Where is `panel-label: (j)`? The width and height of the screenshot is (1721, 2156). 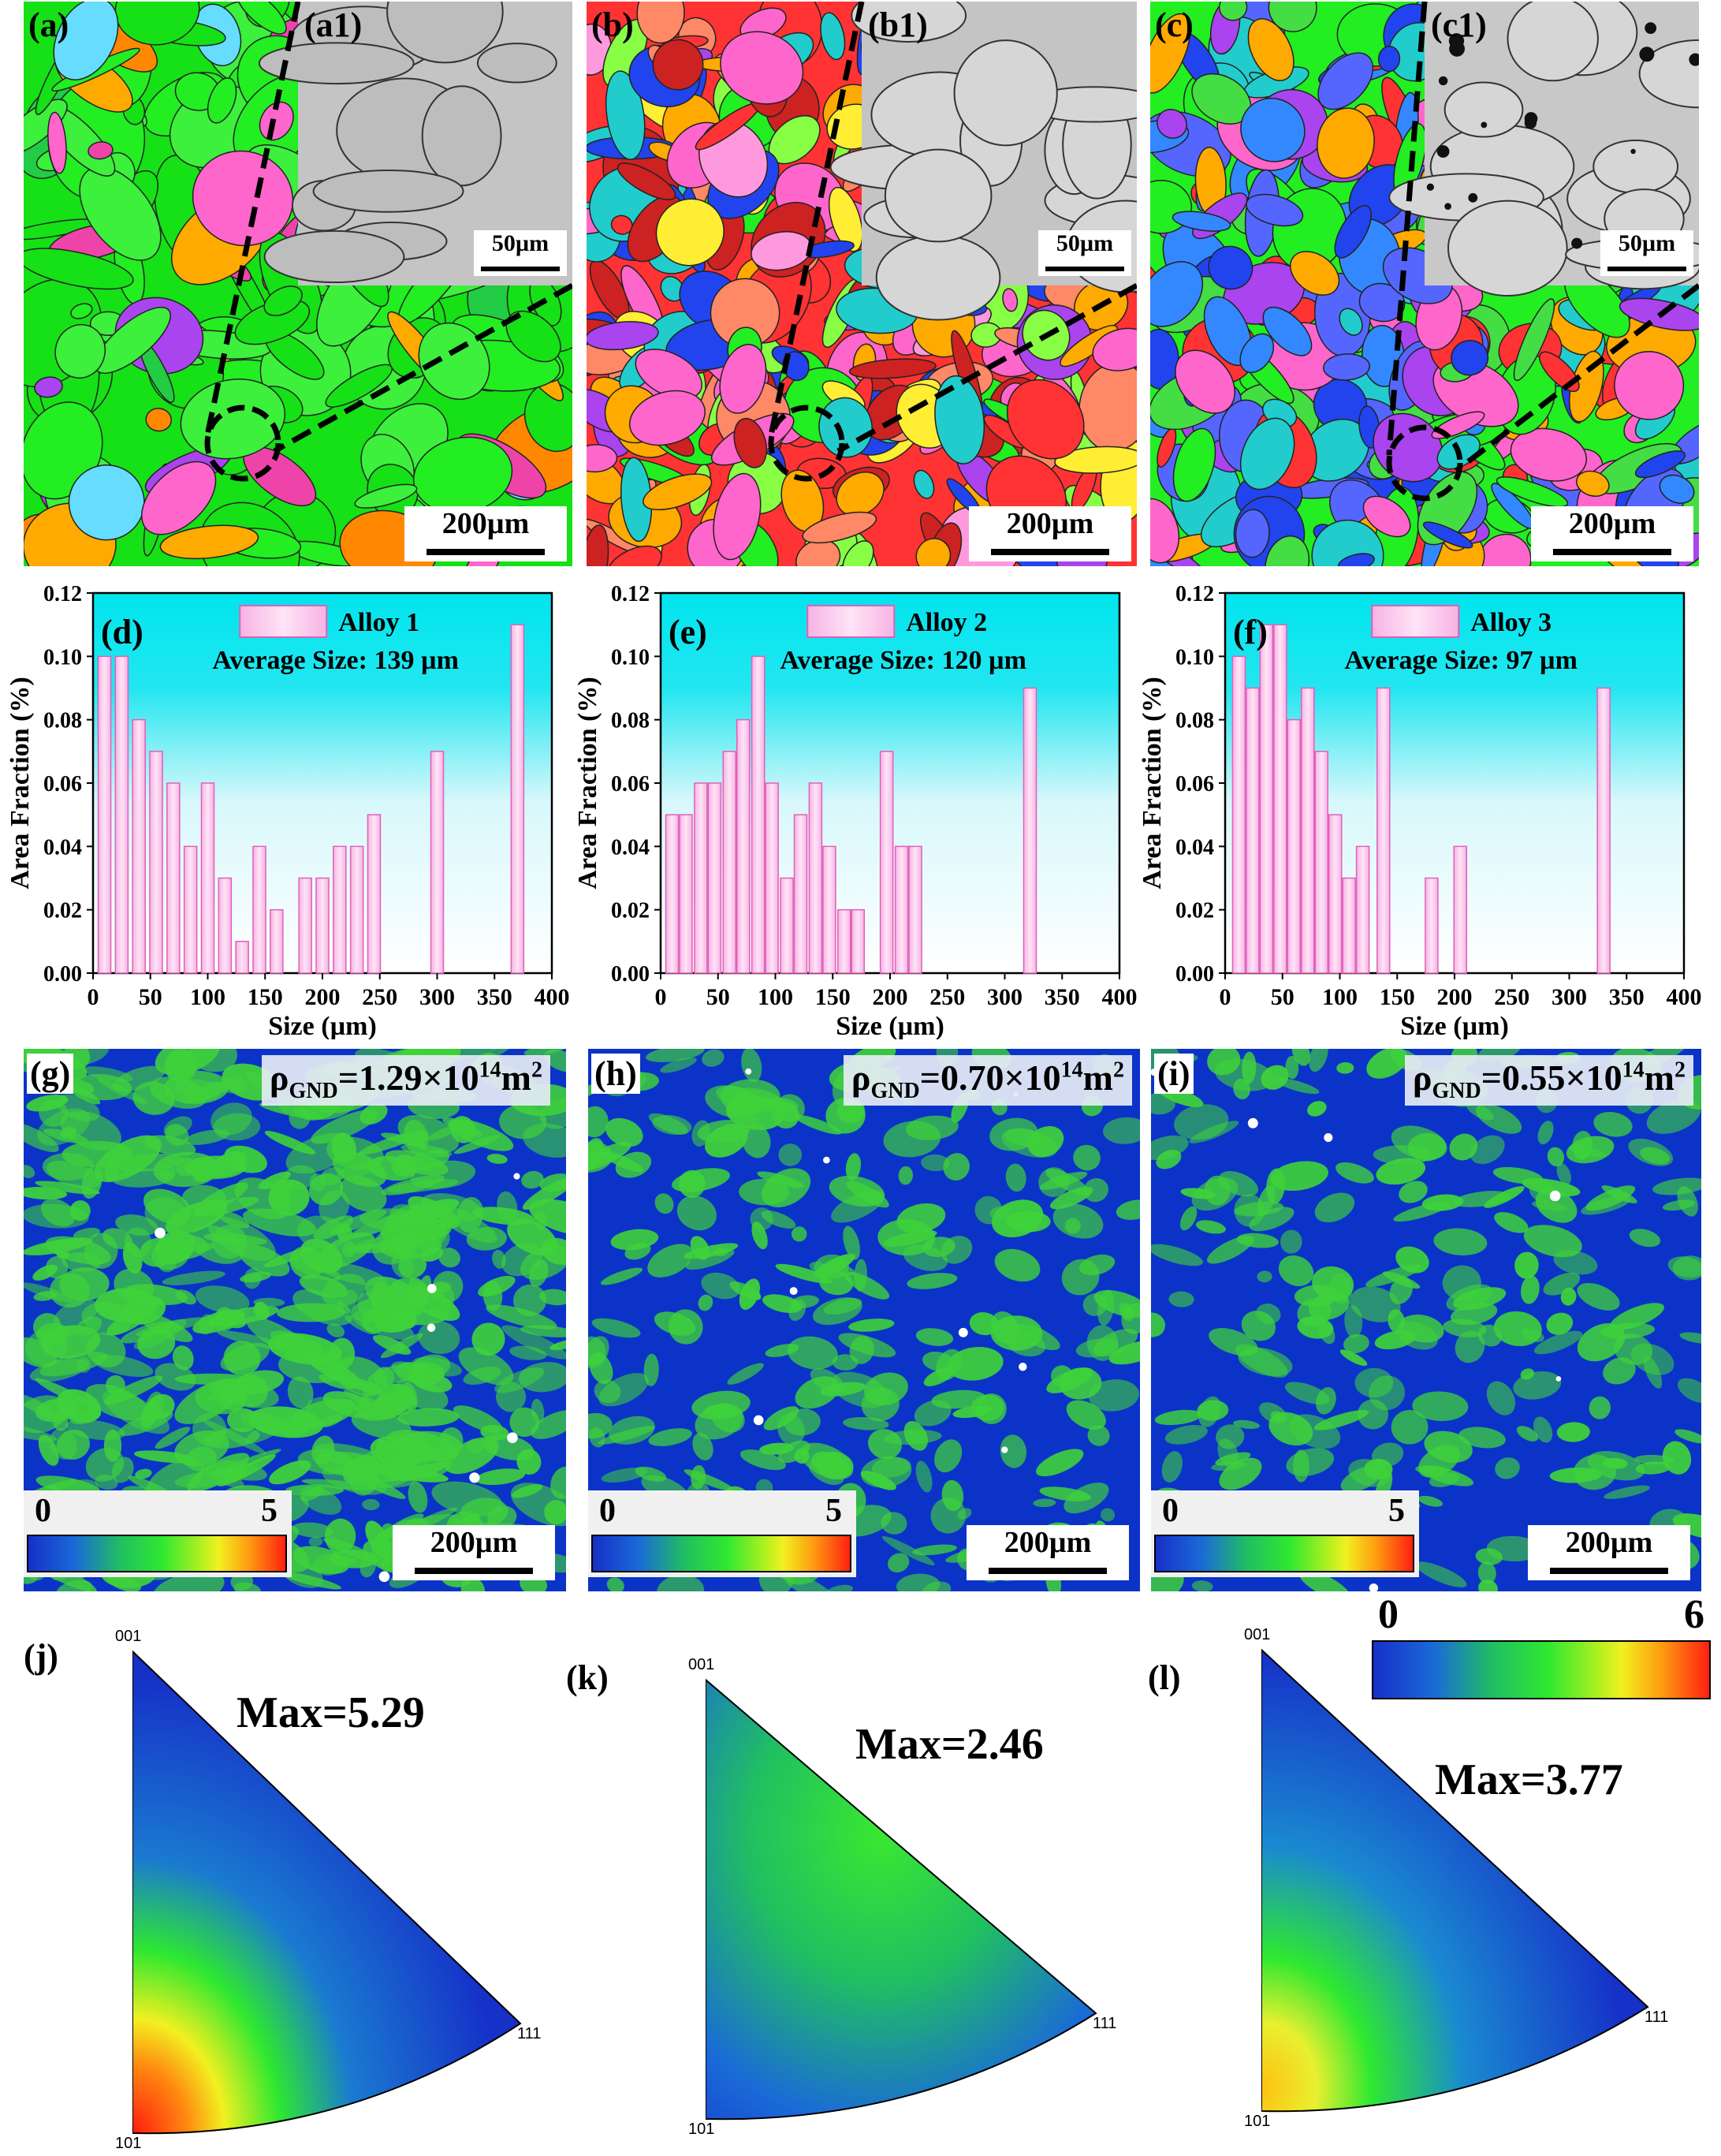
panel-label: (j) is located at coordinates (41, 1657).